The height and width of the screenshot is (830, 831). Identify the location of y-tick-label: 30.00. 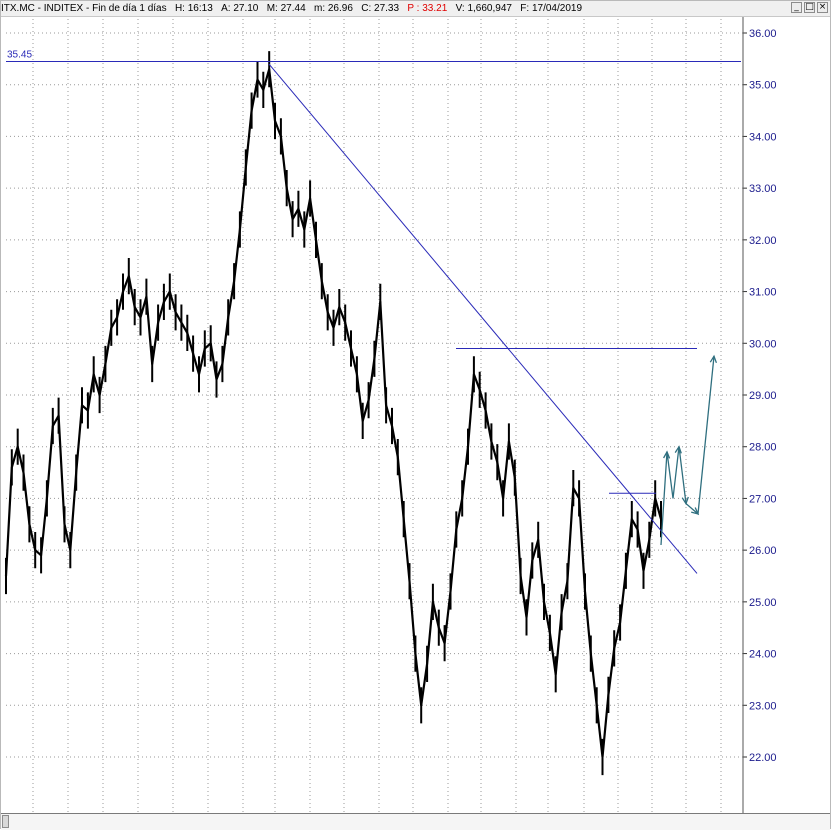
(763, 344).